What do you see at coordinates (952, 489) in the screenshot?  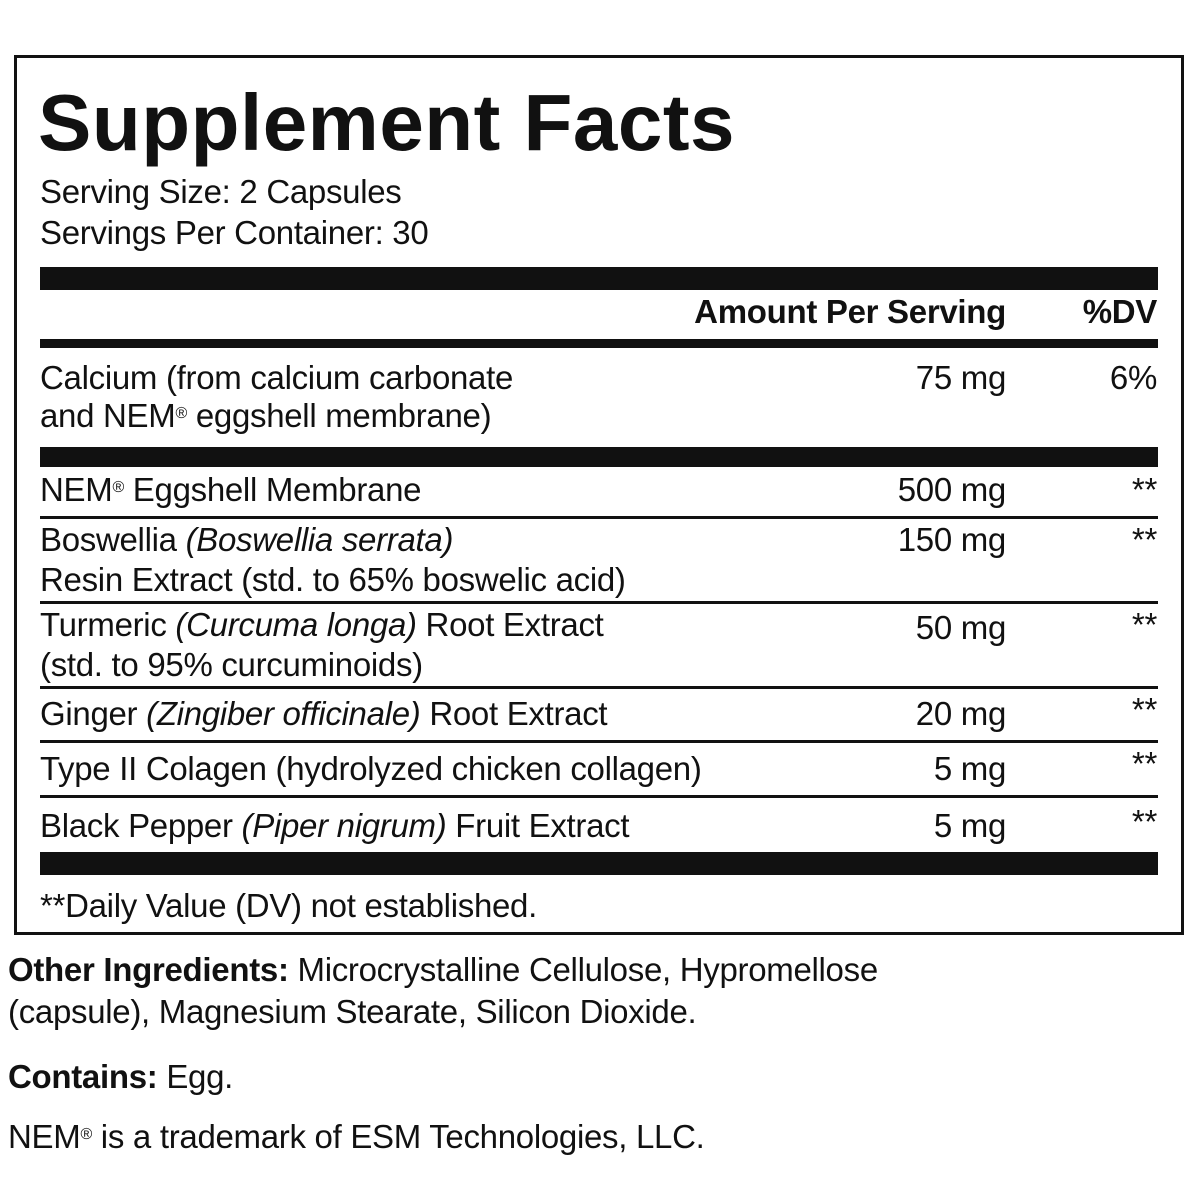 I see `ingredient-amount: 500 mg` at bounding box center [952, 489].